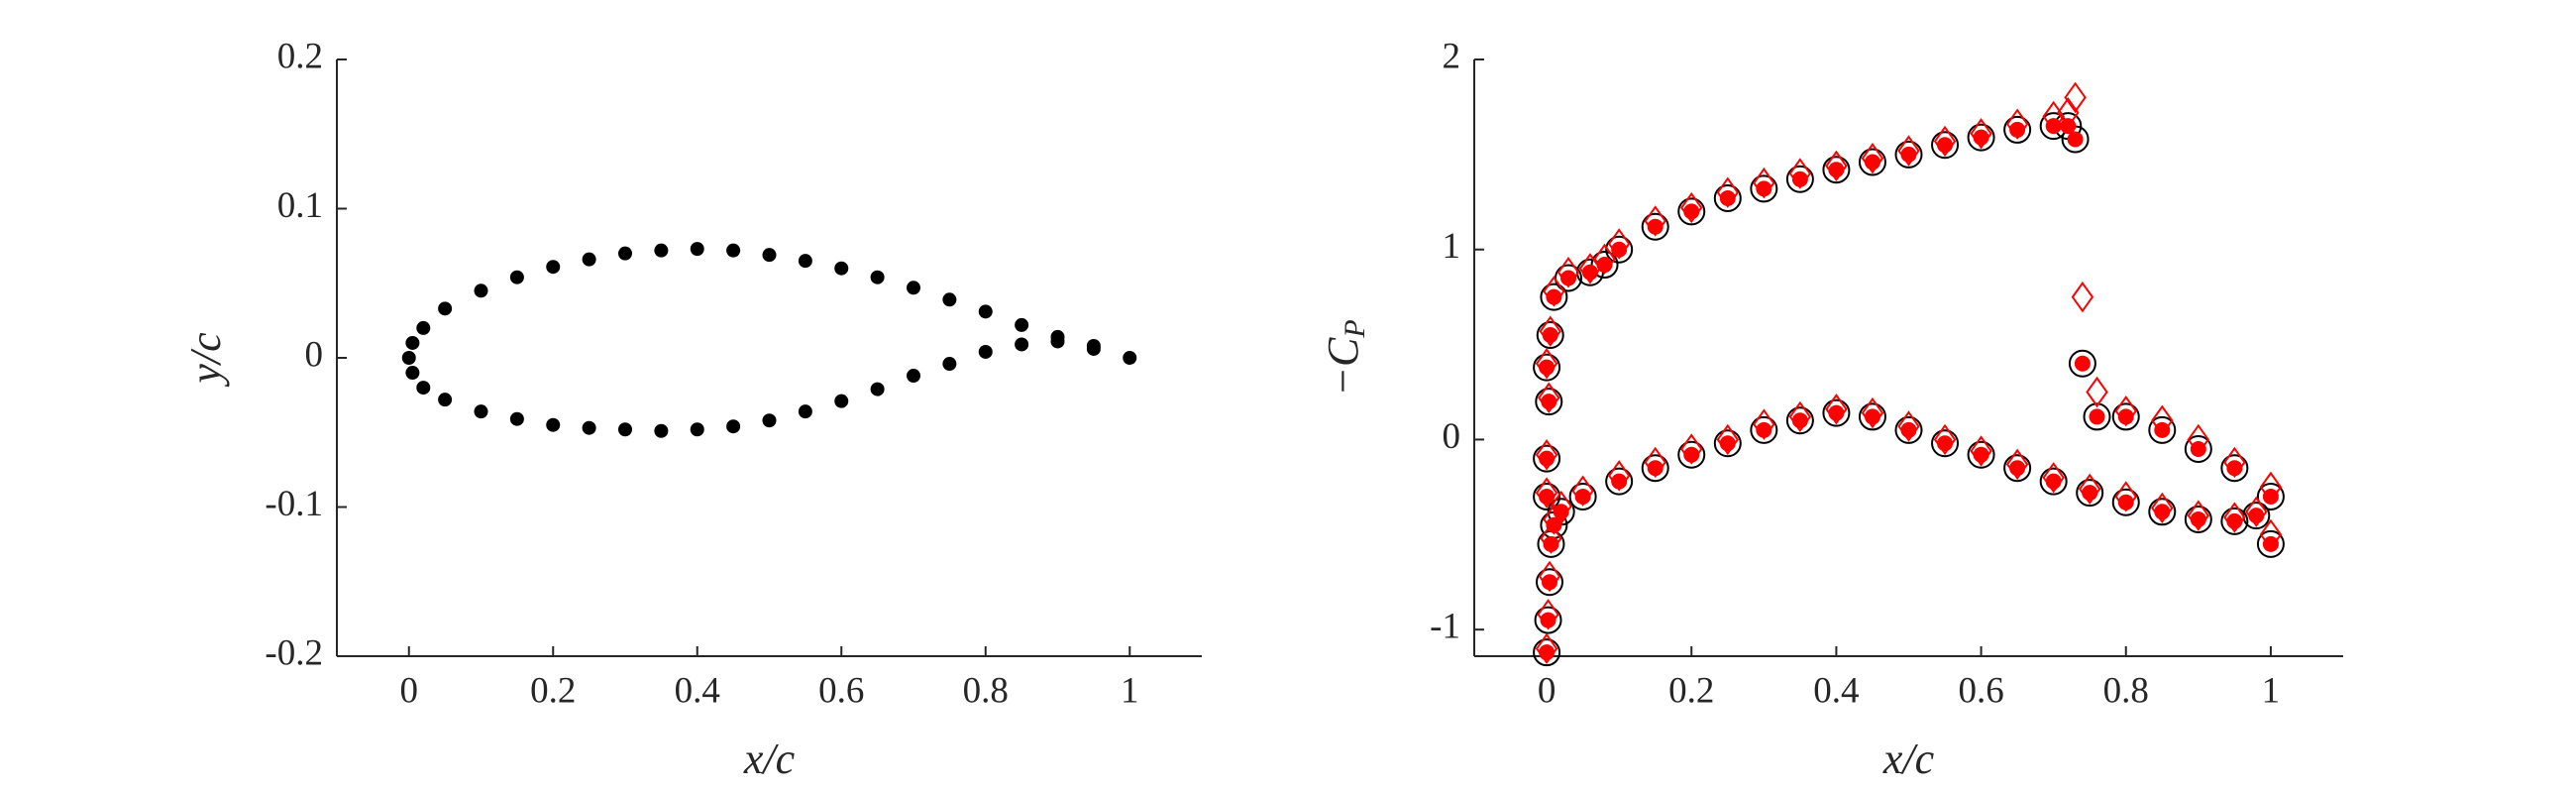  Describe the element at coordinates (300, 205) in the screenshot. I see `y-tick-label: 0.1` at that location.